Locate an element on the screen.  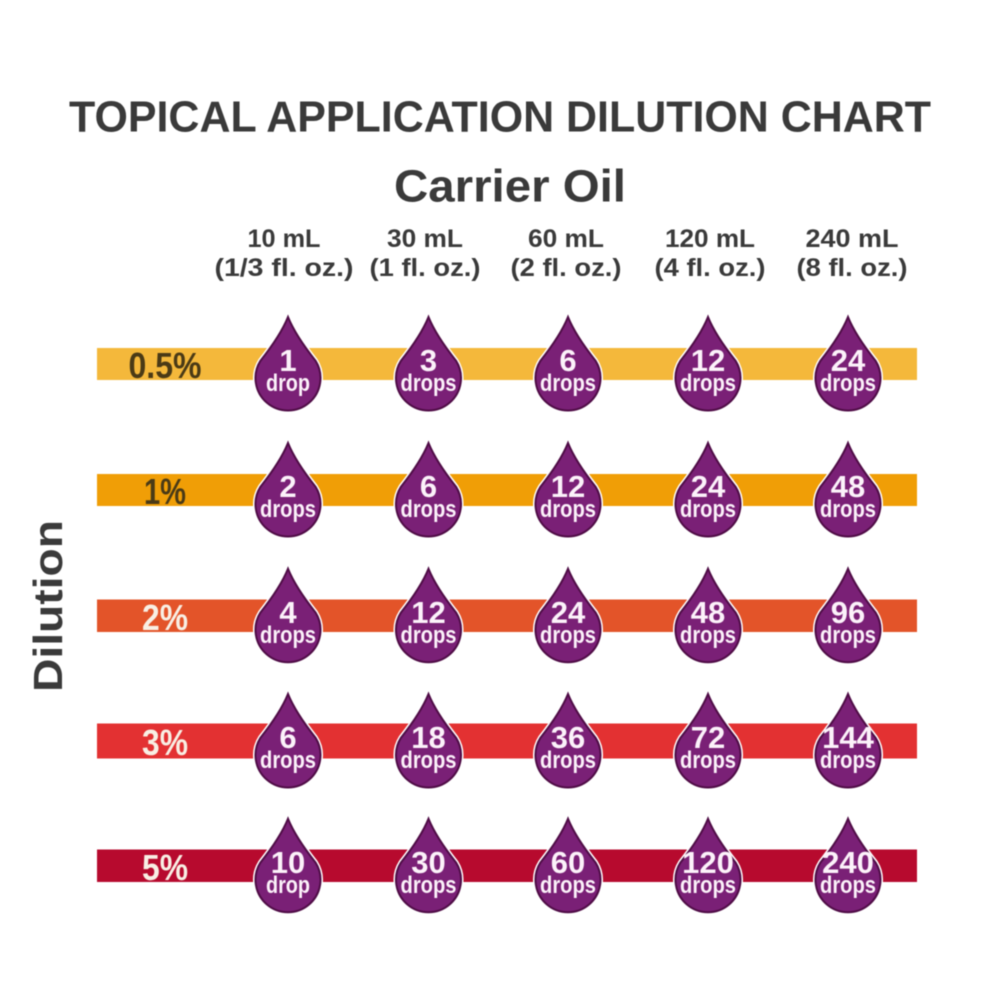
svg-text: 0.5% is located at coordinates (165, 365).